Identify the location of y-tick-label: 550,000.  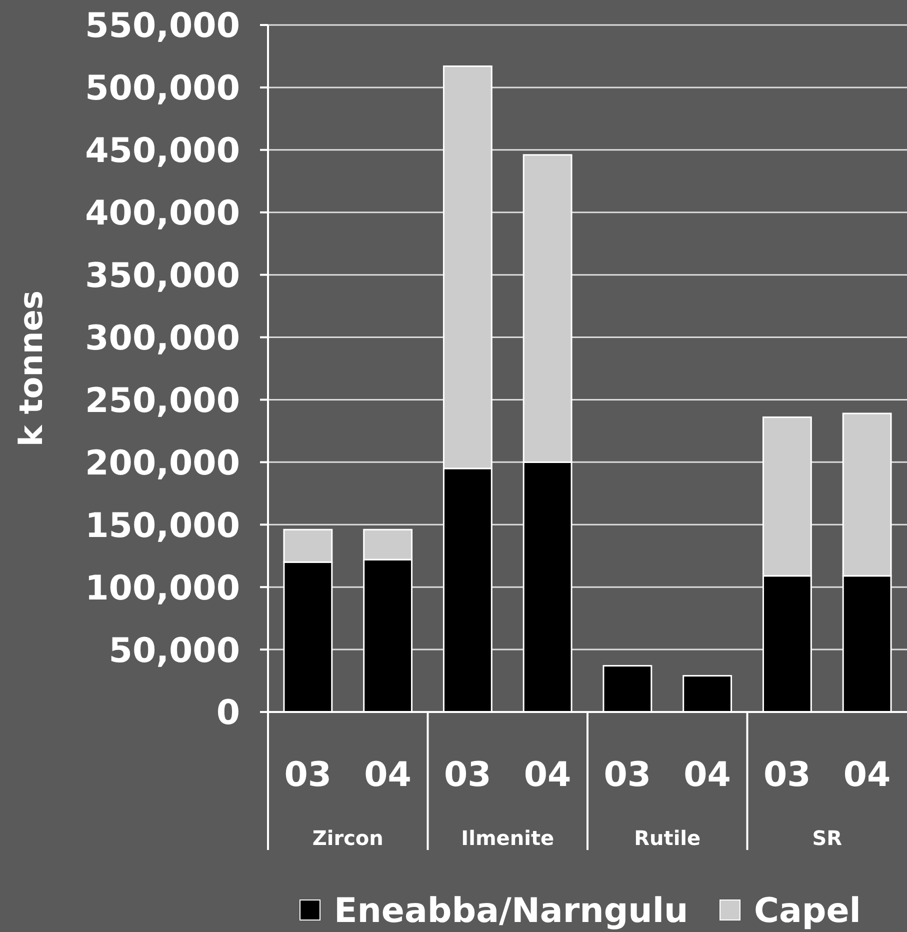
(162, 26).